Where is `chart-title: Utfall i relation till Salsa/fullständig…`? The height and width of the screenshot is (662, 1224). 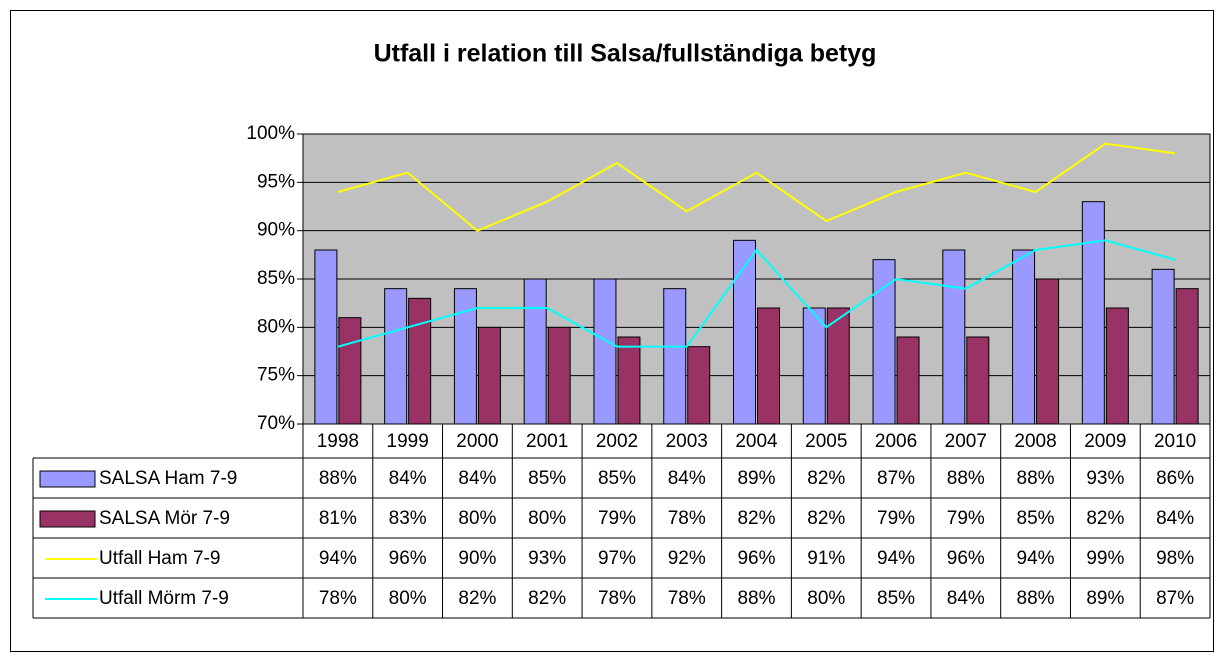
chart-title: Utfall i relation till Salsa/fullständig… is located at coordinates (625, 54).